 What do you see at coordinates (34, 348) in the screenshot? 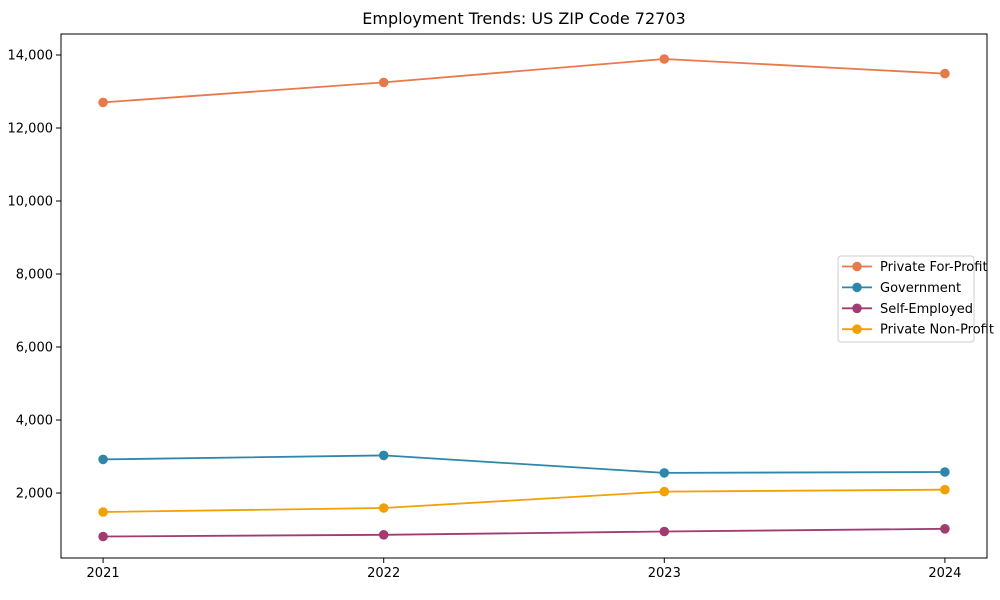
I see `y-tick-label: 6,000` at bounding box center [34, 348].